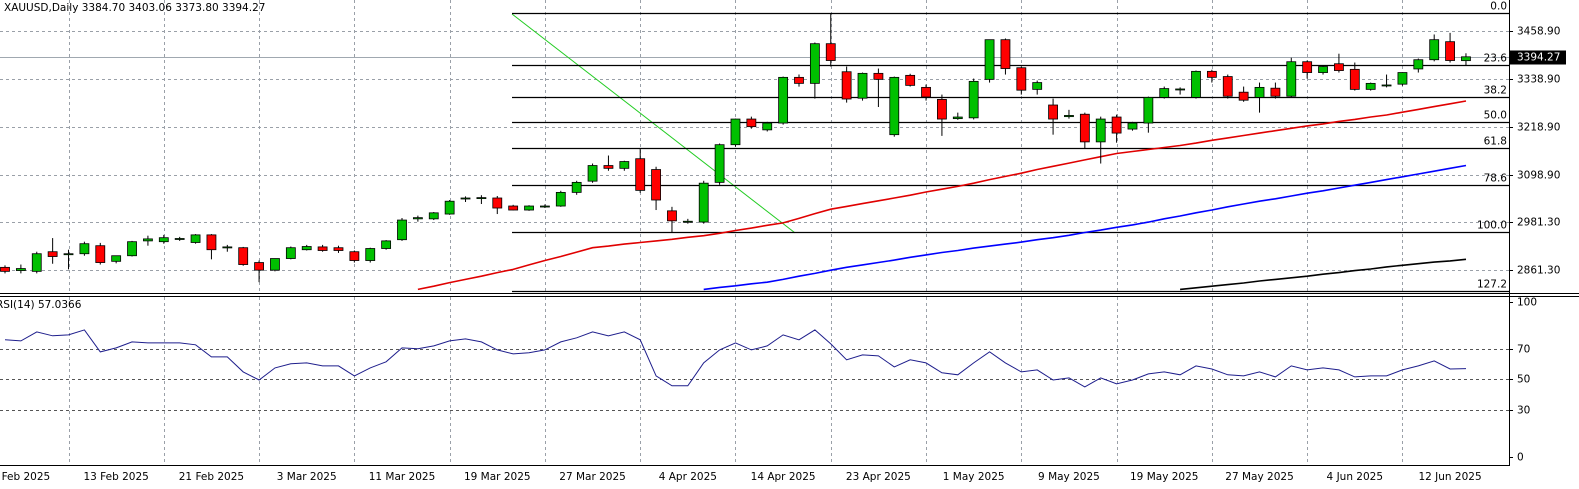 The width and height of the screenshot is (1579, 489). Describe the element at coordinates (974, 477) in the screenshot. I see `x-tick-label: 1 May 2025` at that location.